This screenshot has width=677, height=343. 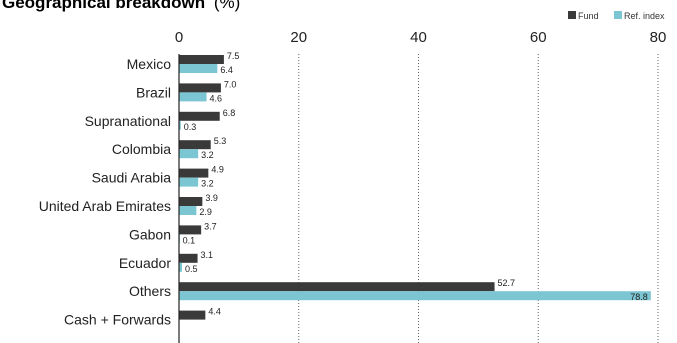 What do you see at coordinates (150, 234) in the screenshot?
I see `category-label-gabon: Gabon` at bounding box center [150, 234].